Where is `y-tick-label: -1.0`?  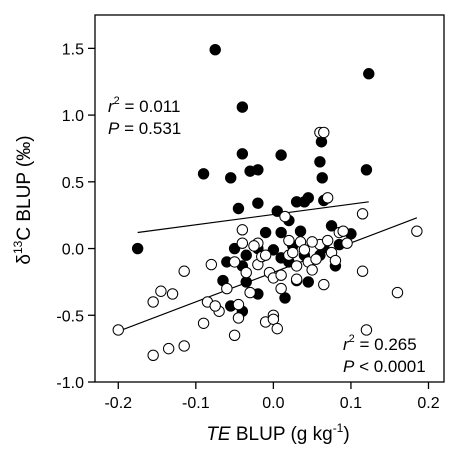
y-tick-label: -1.0 is located at coordinates (70, 383).